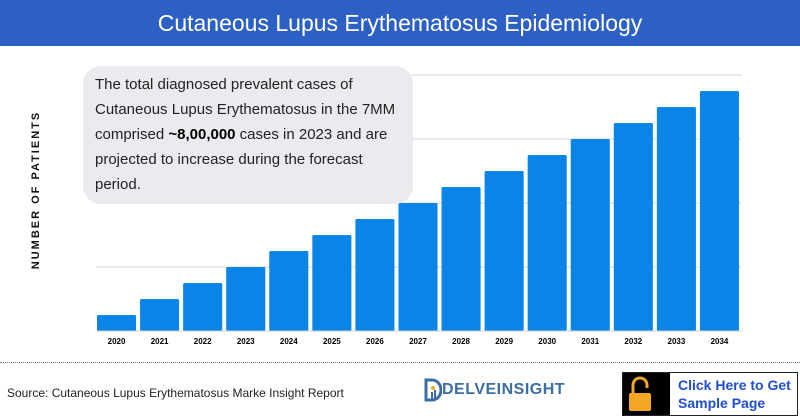  What do you see at coordinates (646, 394) in the screenshot?
I see `unlock-icon` at bounding box center [646, 394].